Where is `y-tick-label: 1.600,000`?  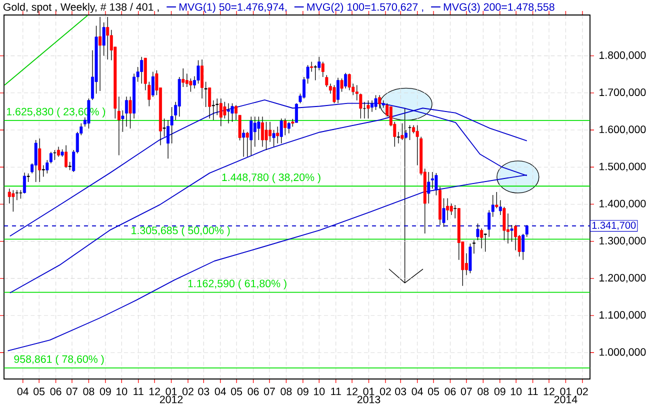 y-tick-label: 1.600,000 is located at coordinates (623, 130).